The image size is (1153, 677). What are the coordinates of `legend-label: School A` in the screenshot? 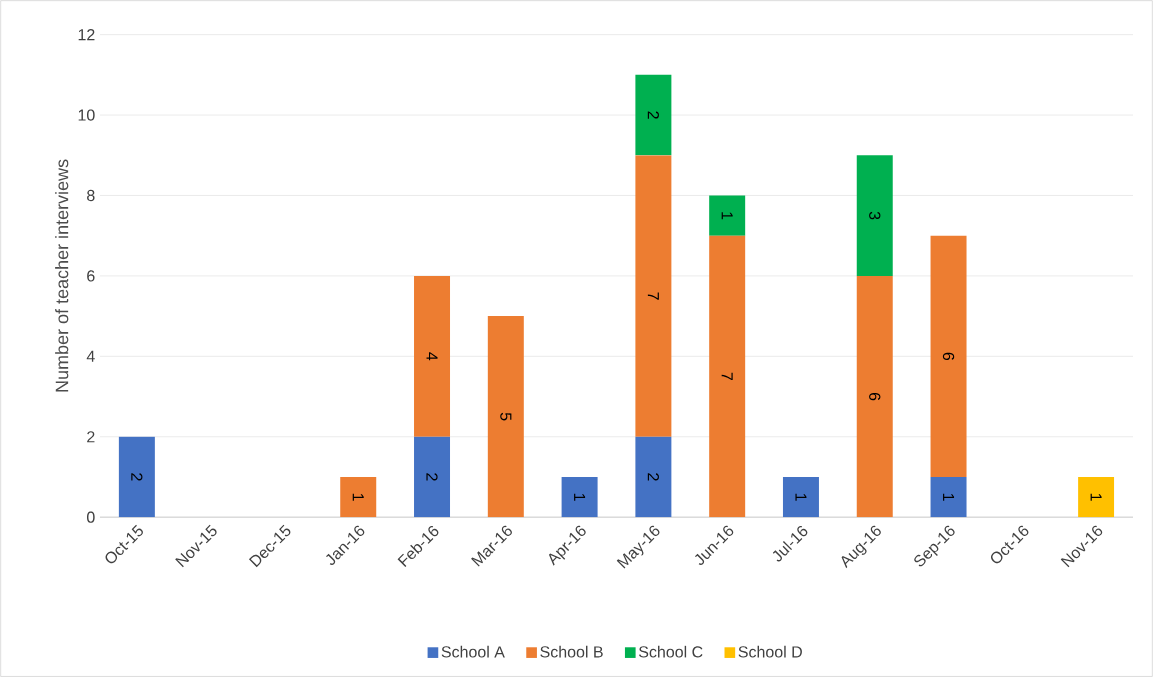 It's located at (473, 651).